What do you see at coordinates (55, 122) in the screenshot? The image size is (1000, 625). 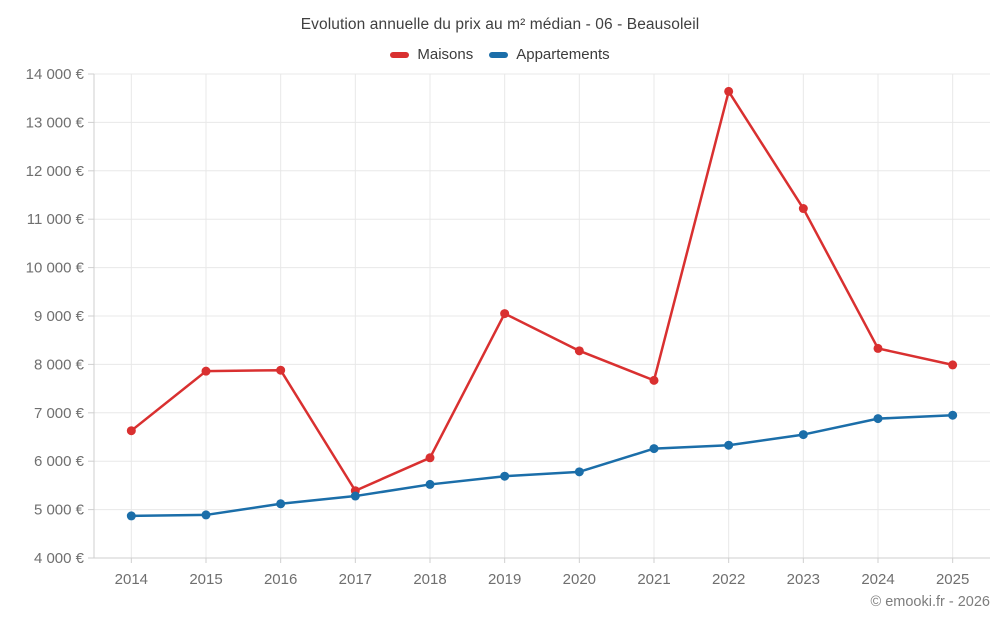 I see `y-axis-label: 13 000 €` at bounding box center [55, 122].